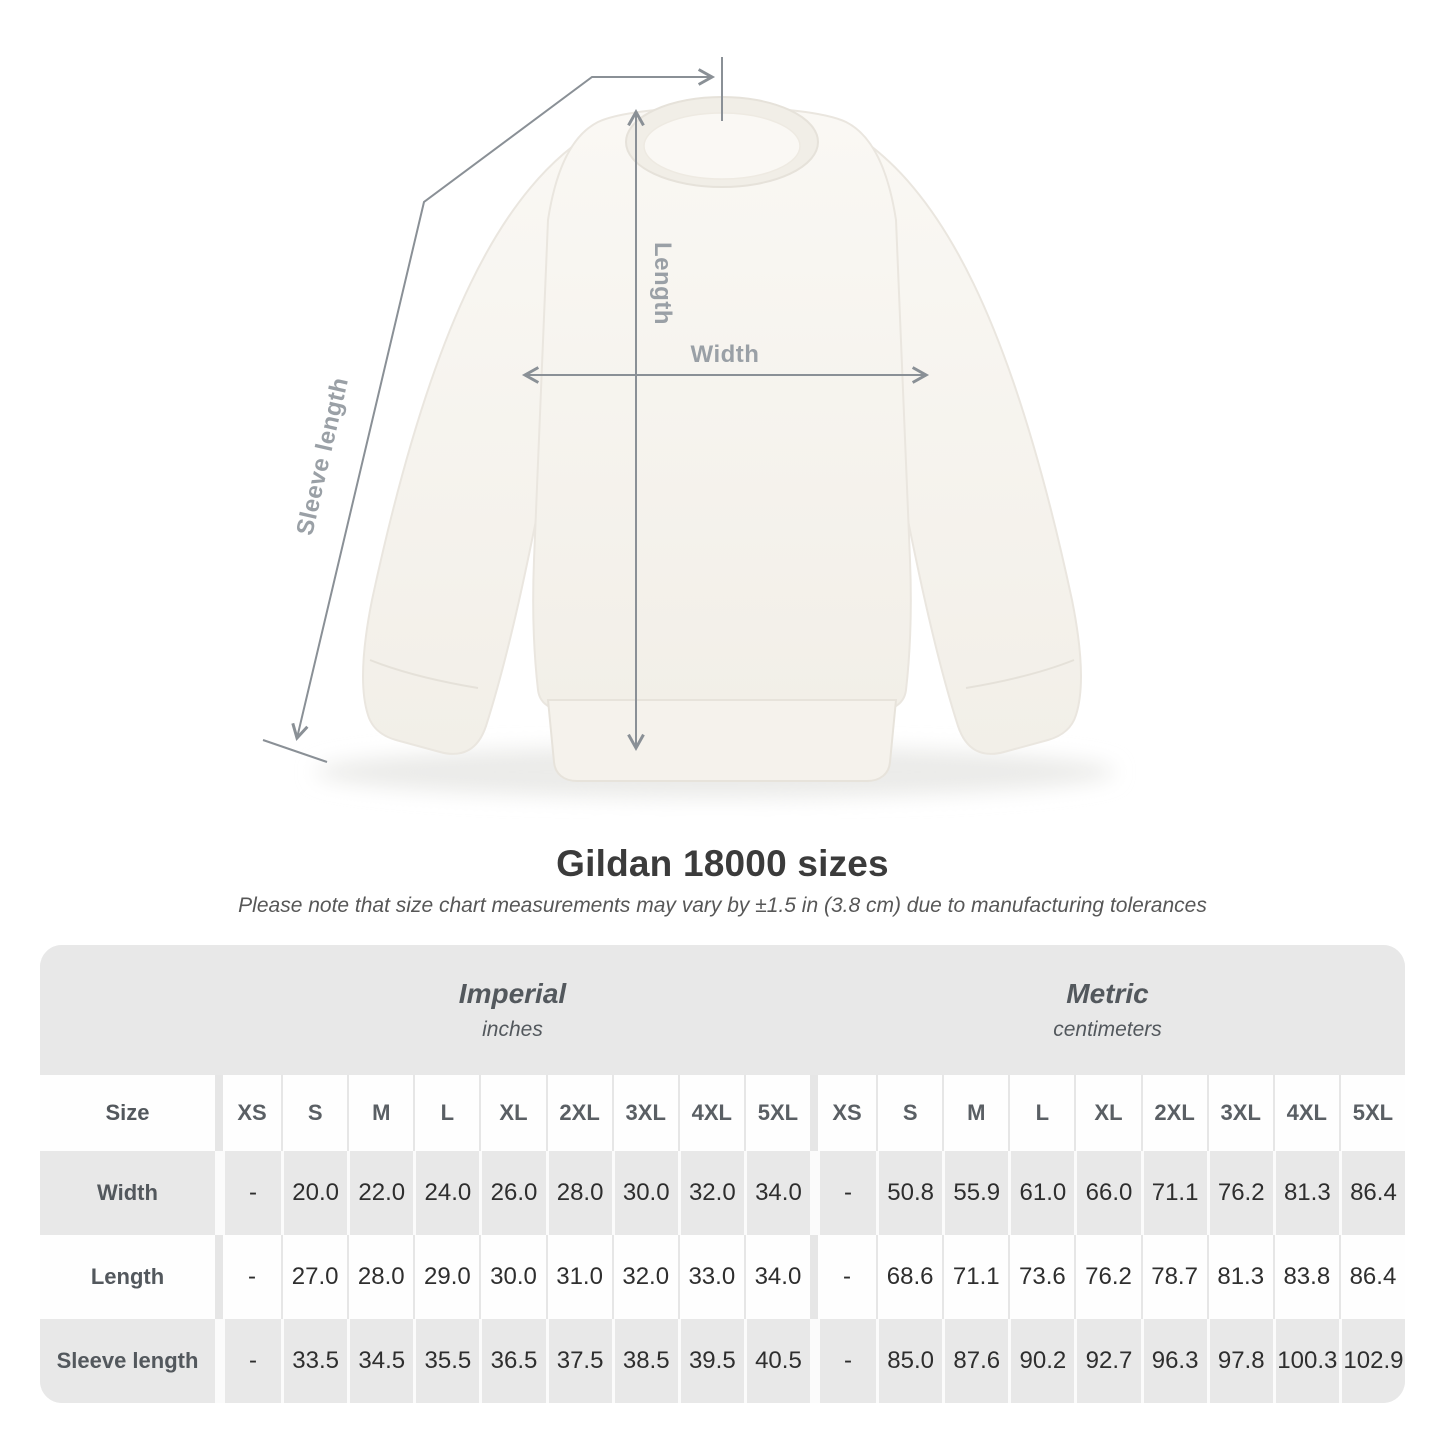 This screenshot has width=1445, height=1445. Describe the element at coordinates (503, 404) in the screenshot. I see `sleeve-length-arrow` at that location.